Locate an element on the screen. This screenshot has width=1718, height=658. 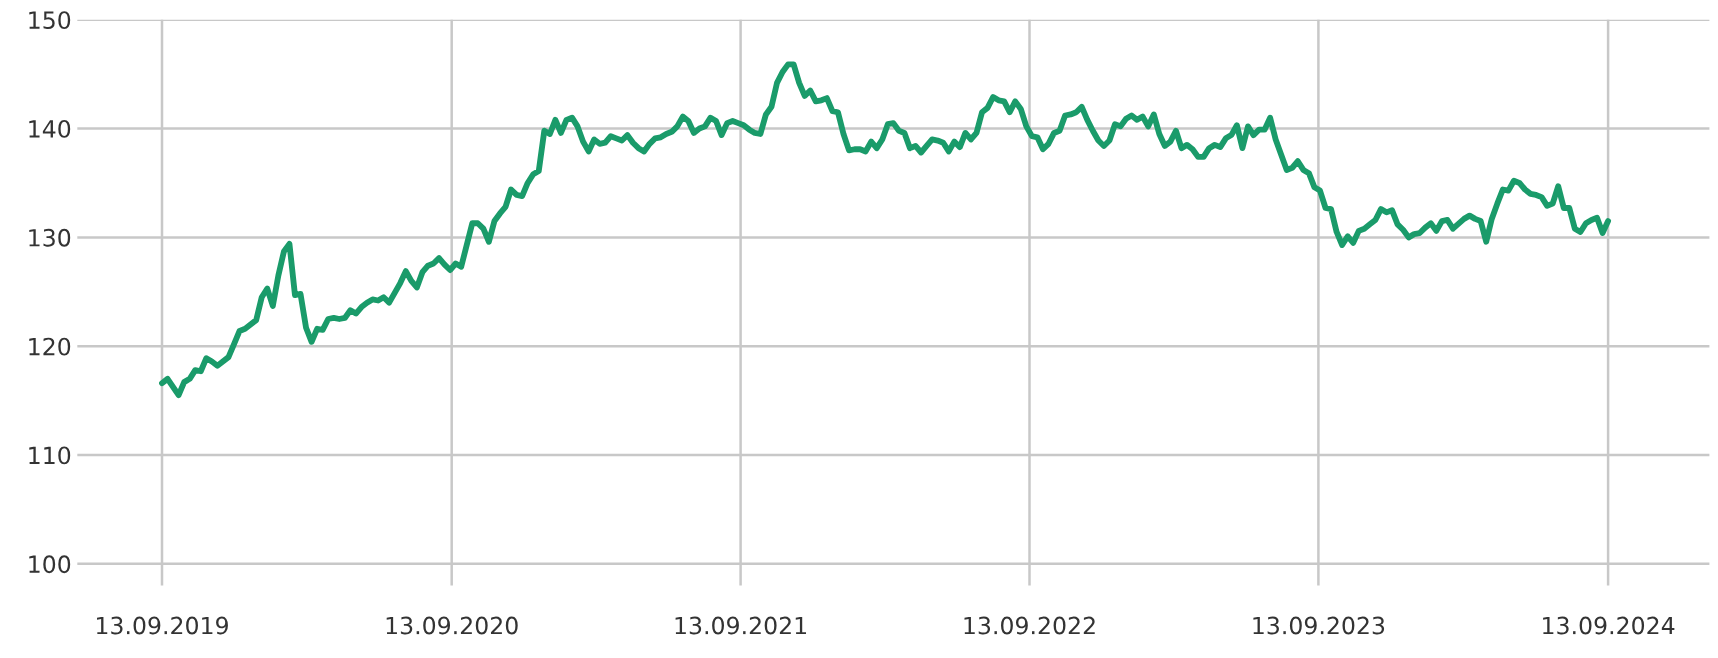
y-tick-label: 110 is located at coordinates (50, 455).